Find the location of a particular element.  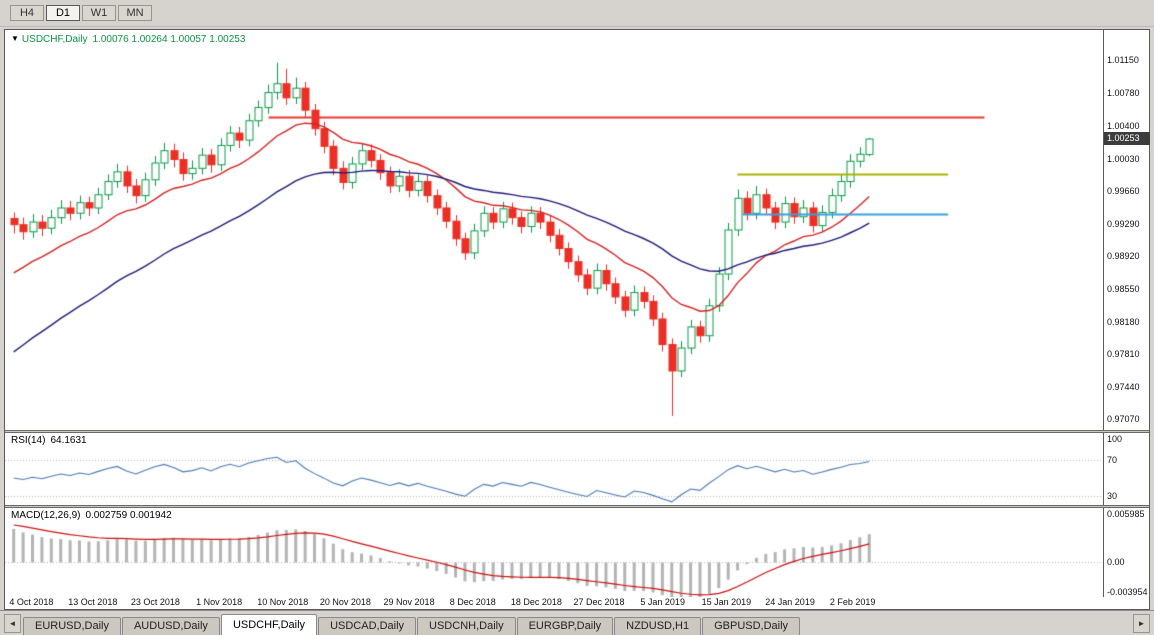

macd-name: MACD(12,26,9) is located at coordinates (46, 515).